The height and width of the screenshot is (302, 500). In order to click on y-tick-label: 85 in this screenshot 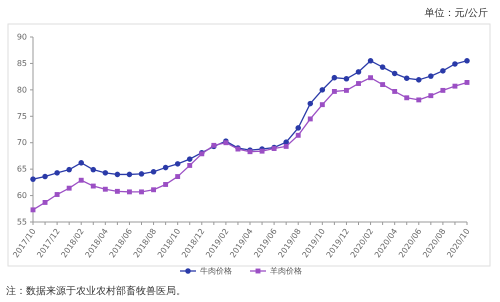, I will do `click(21, 63)`.